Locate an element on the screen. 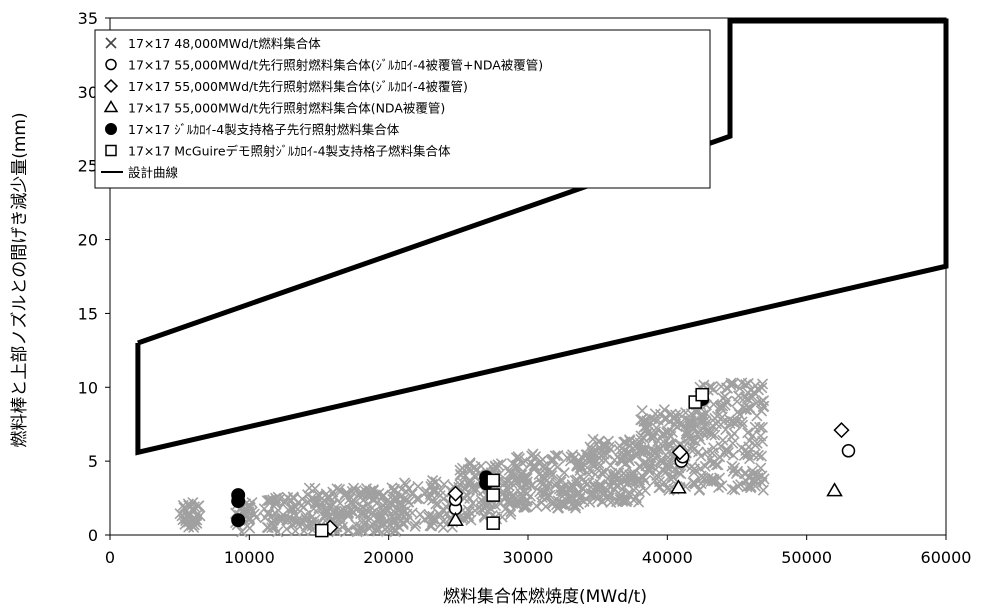 This screenshot has width=985, height=616. legend-label: 17×17 55,000MWd/t先行照射燃料集合体(NDA被覆管) is located at coordinates (286, 108).